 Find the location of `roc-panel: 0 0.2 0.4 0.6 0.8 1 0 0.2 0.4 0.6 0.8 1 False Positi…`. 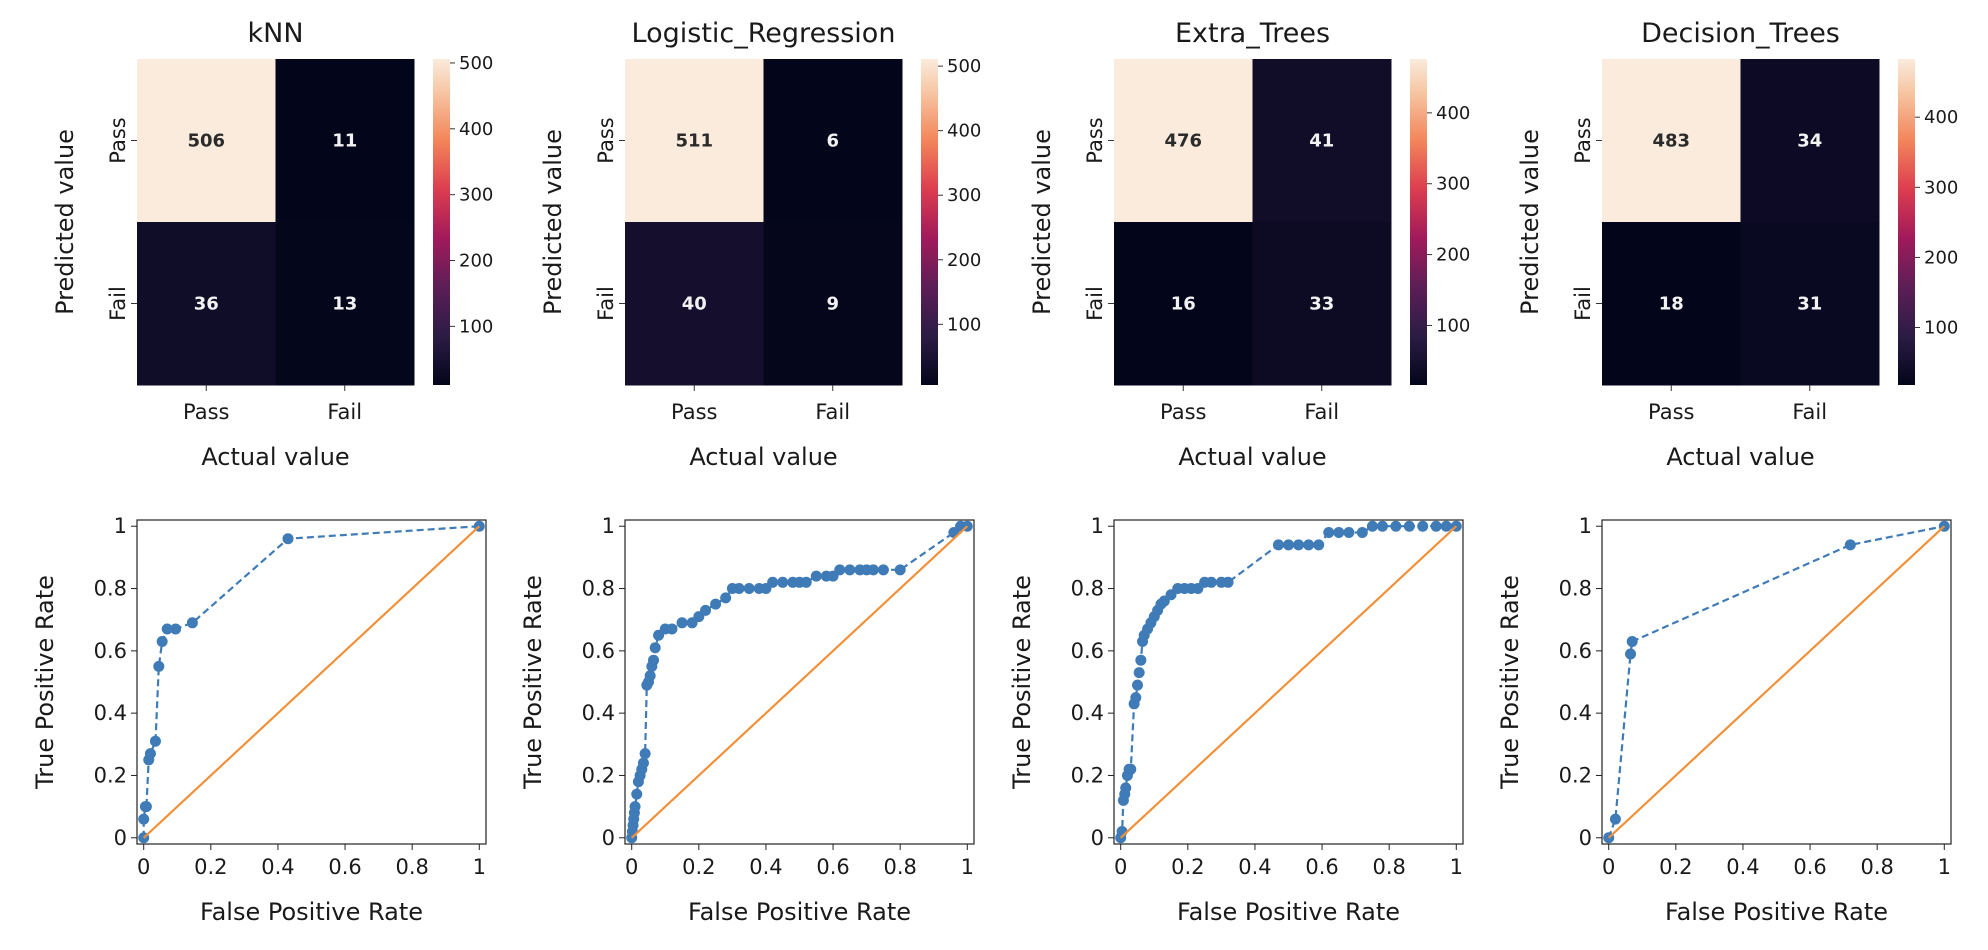

roc-panel: 0 0.2 0.4 0.6 0.8 1 0 0.2 0.4 0.6 0.8 1 False Positi… is located at coordinates (1724, 720).